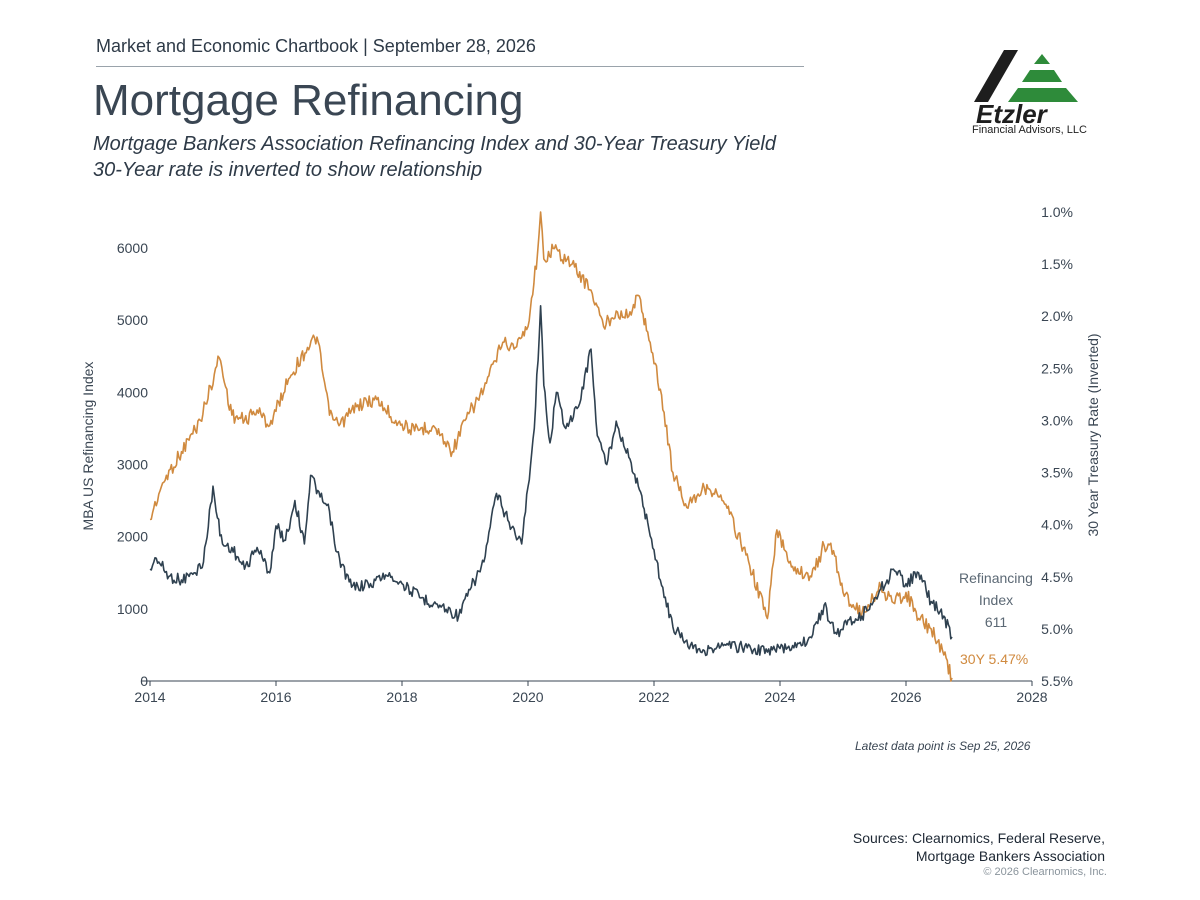 The height and width of the screenshot is (900, 1200). What do you see at coordinates (1012, 114) in the screenshot?
I see `logo-wordmark: Etzler` at bounding box center [1012, 114].